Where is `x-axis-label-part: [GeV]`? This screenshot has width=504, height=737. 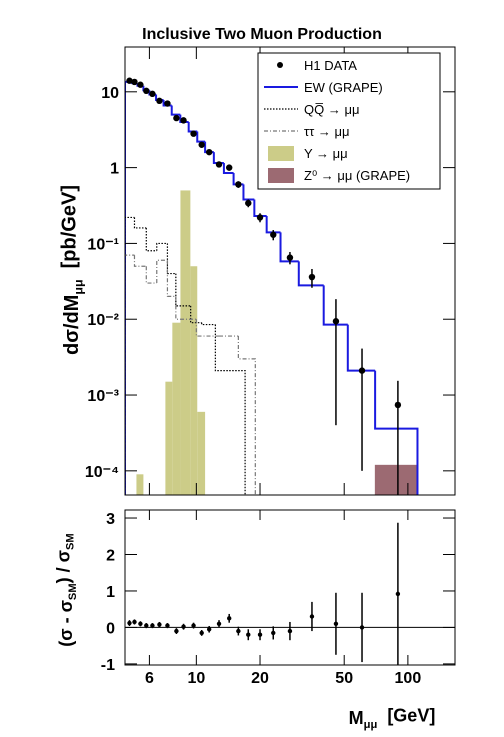
x-axis-label-part: [GeV] is located at coordinates (406, 716).